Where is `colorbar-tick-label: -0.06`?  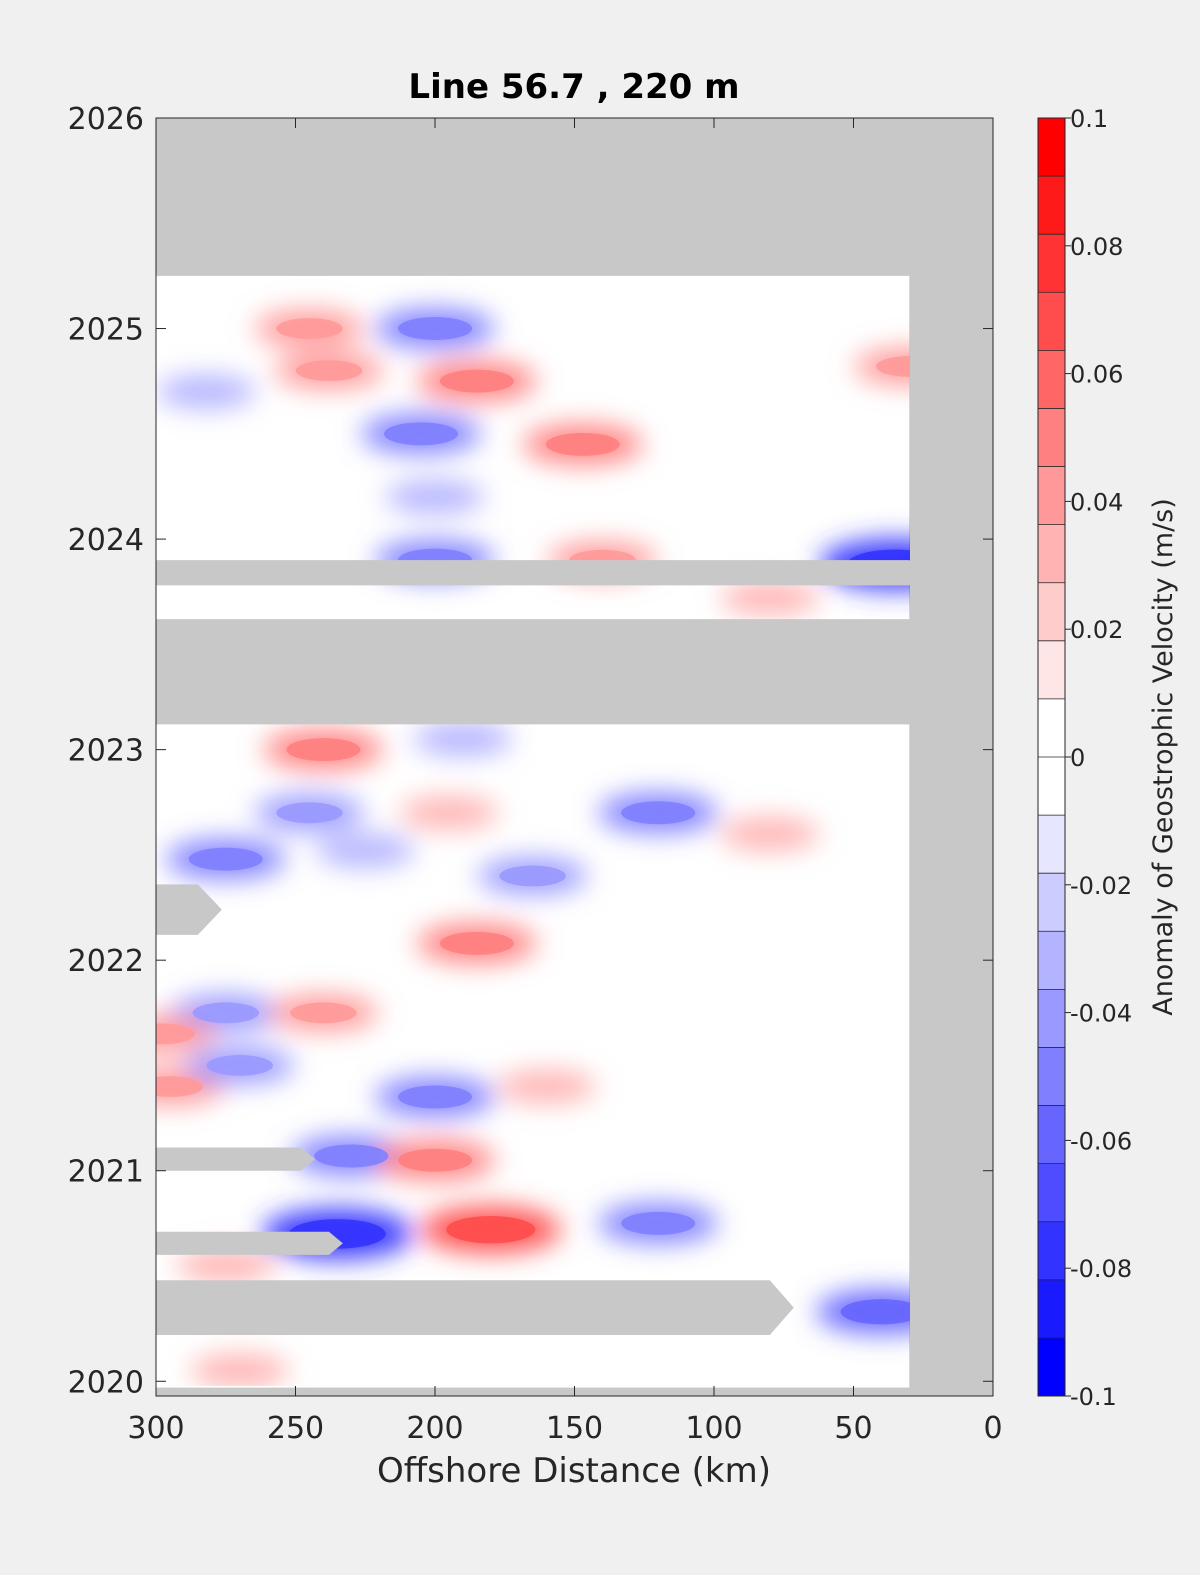 colorbar-tick-label: -0.06 is located at coordinates (1101, 1141).